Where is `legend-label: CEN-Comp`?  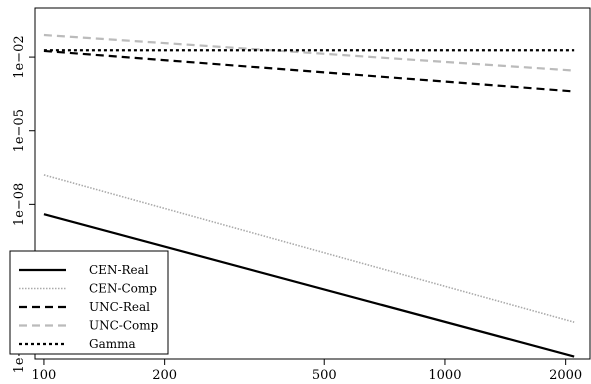 legend-label: CEN-Comp is located at coordinates (123, 289).